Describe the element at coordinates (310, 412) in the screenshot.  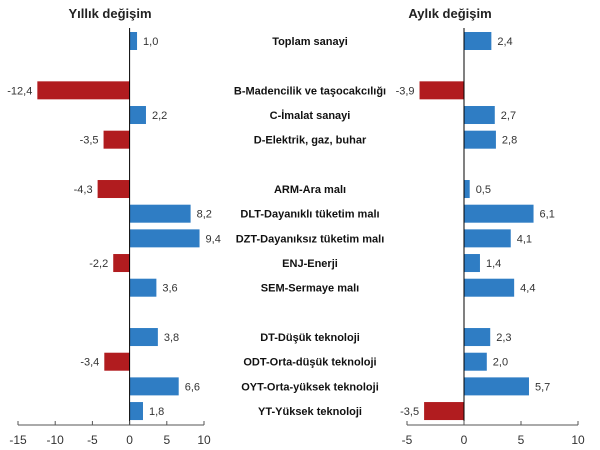
I see `category-label: YT-Yüksek teknoloji` at that location.